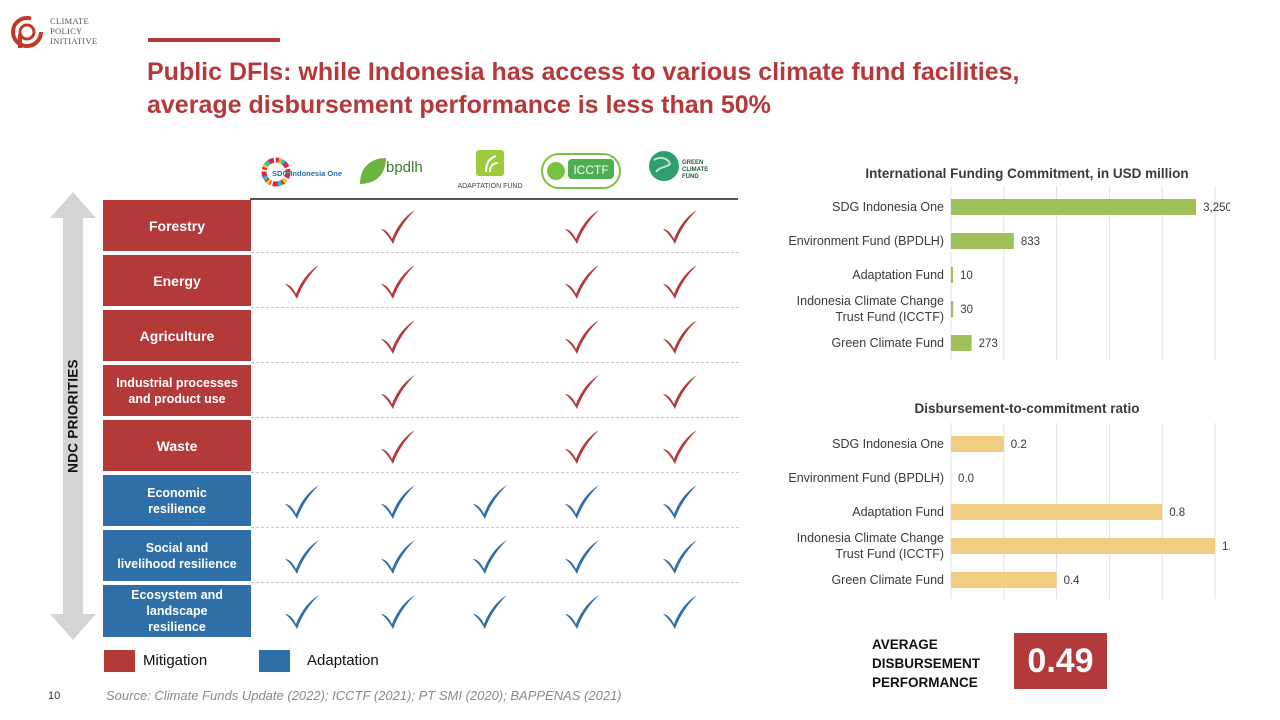 The width and height of the screenshot is (1280, 720). I want to click on icctf-logo: ICCTF, so click(582, 170).